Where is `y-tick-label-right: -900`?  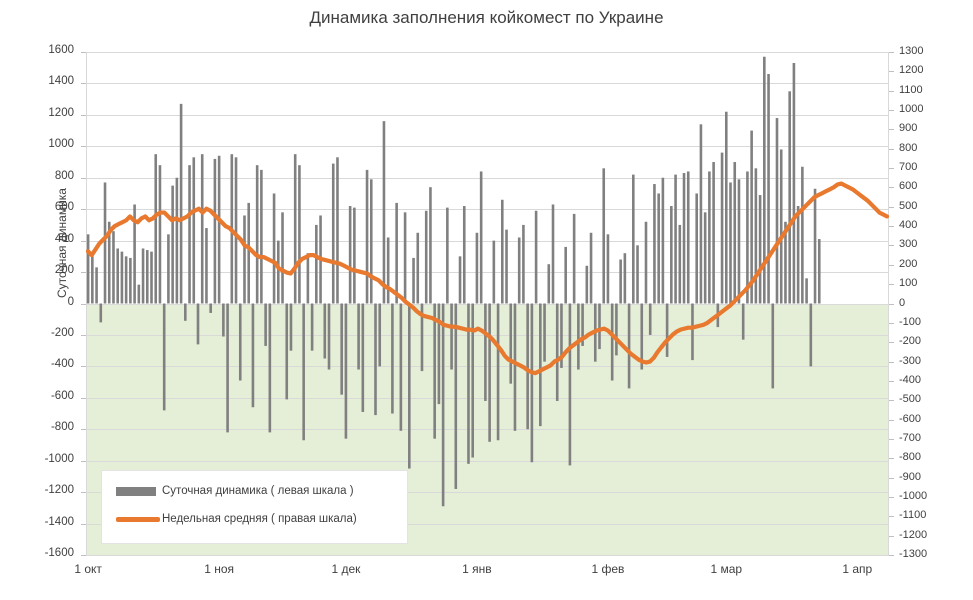 y-tick-label-right: -900 is located at coordinates (910, 476).